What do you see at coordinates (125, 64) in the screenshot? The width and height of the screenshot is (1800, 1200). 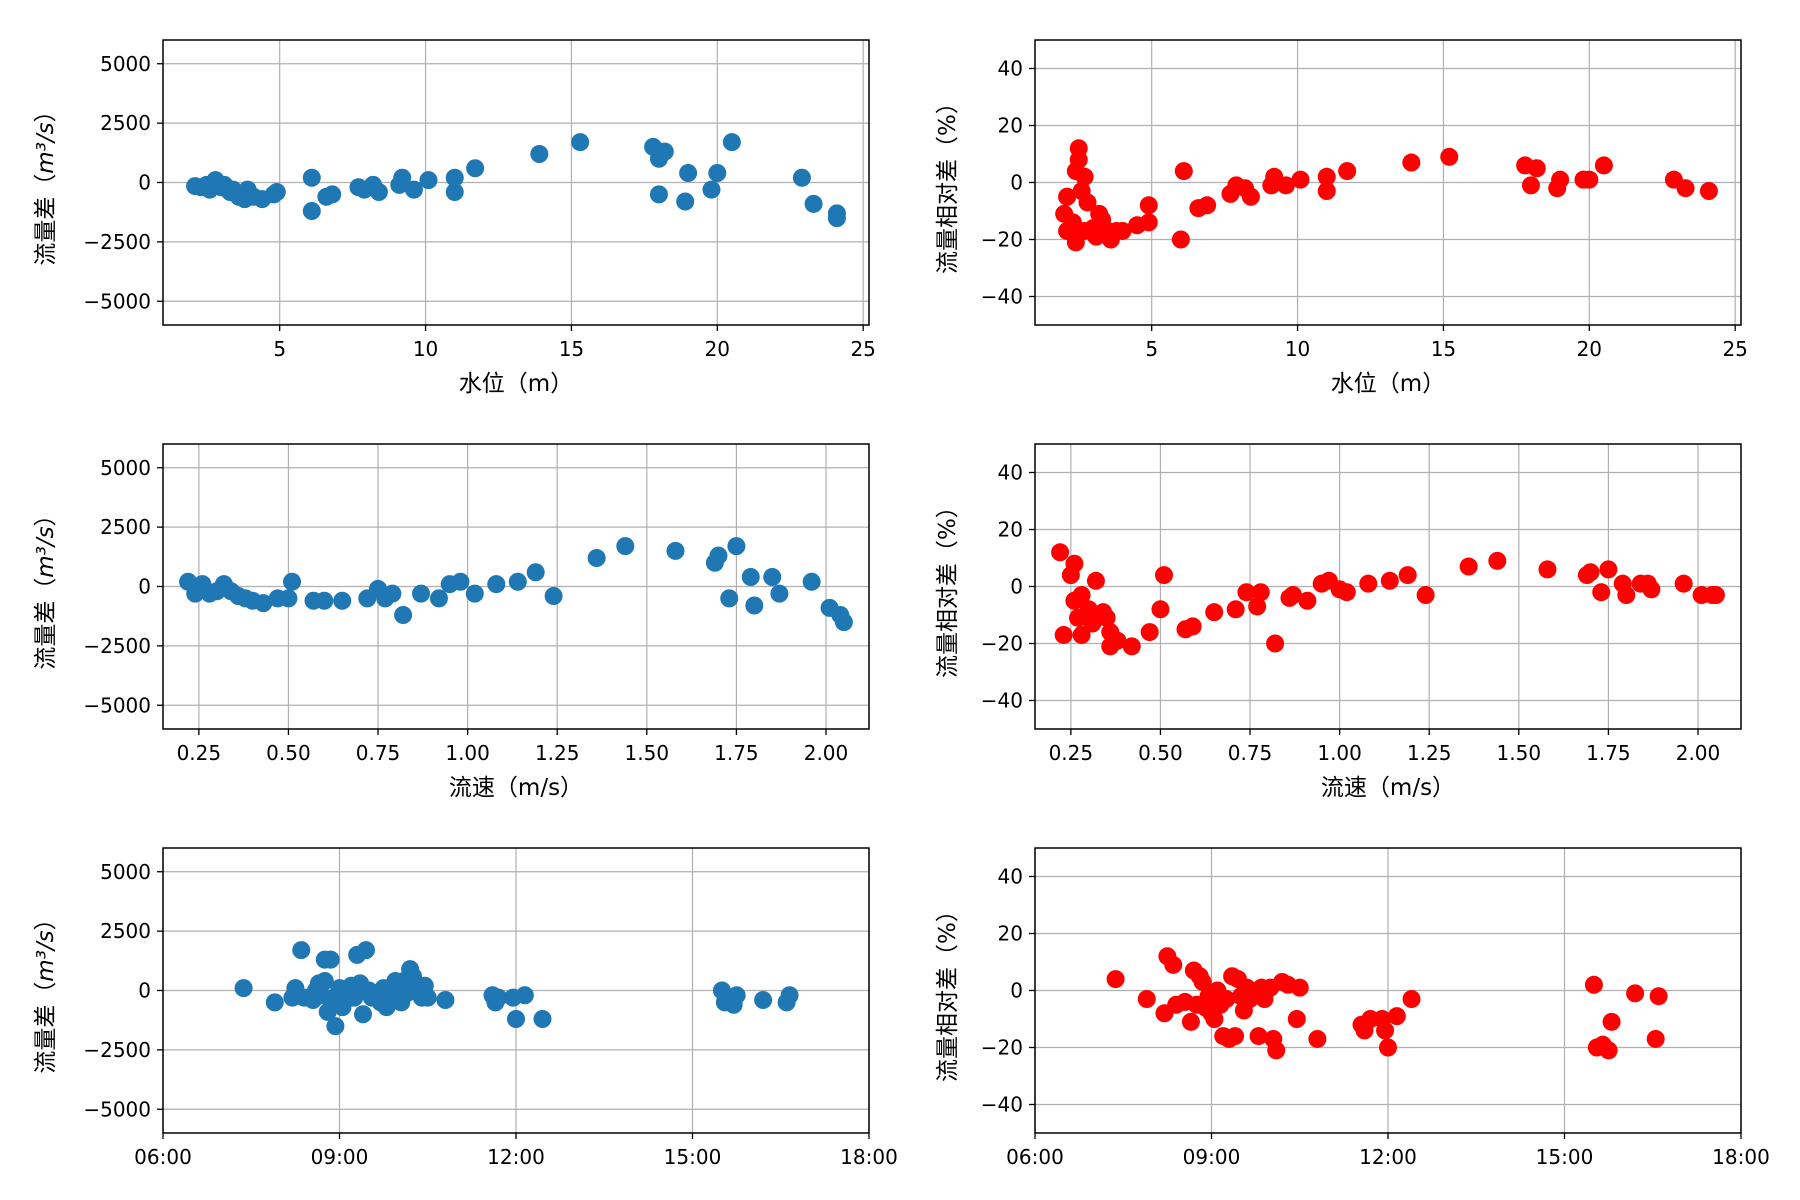 I see `y-tick-label: 5000` at bounding box center [125, 64].